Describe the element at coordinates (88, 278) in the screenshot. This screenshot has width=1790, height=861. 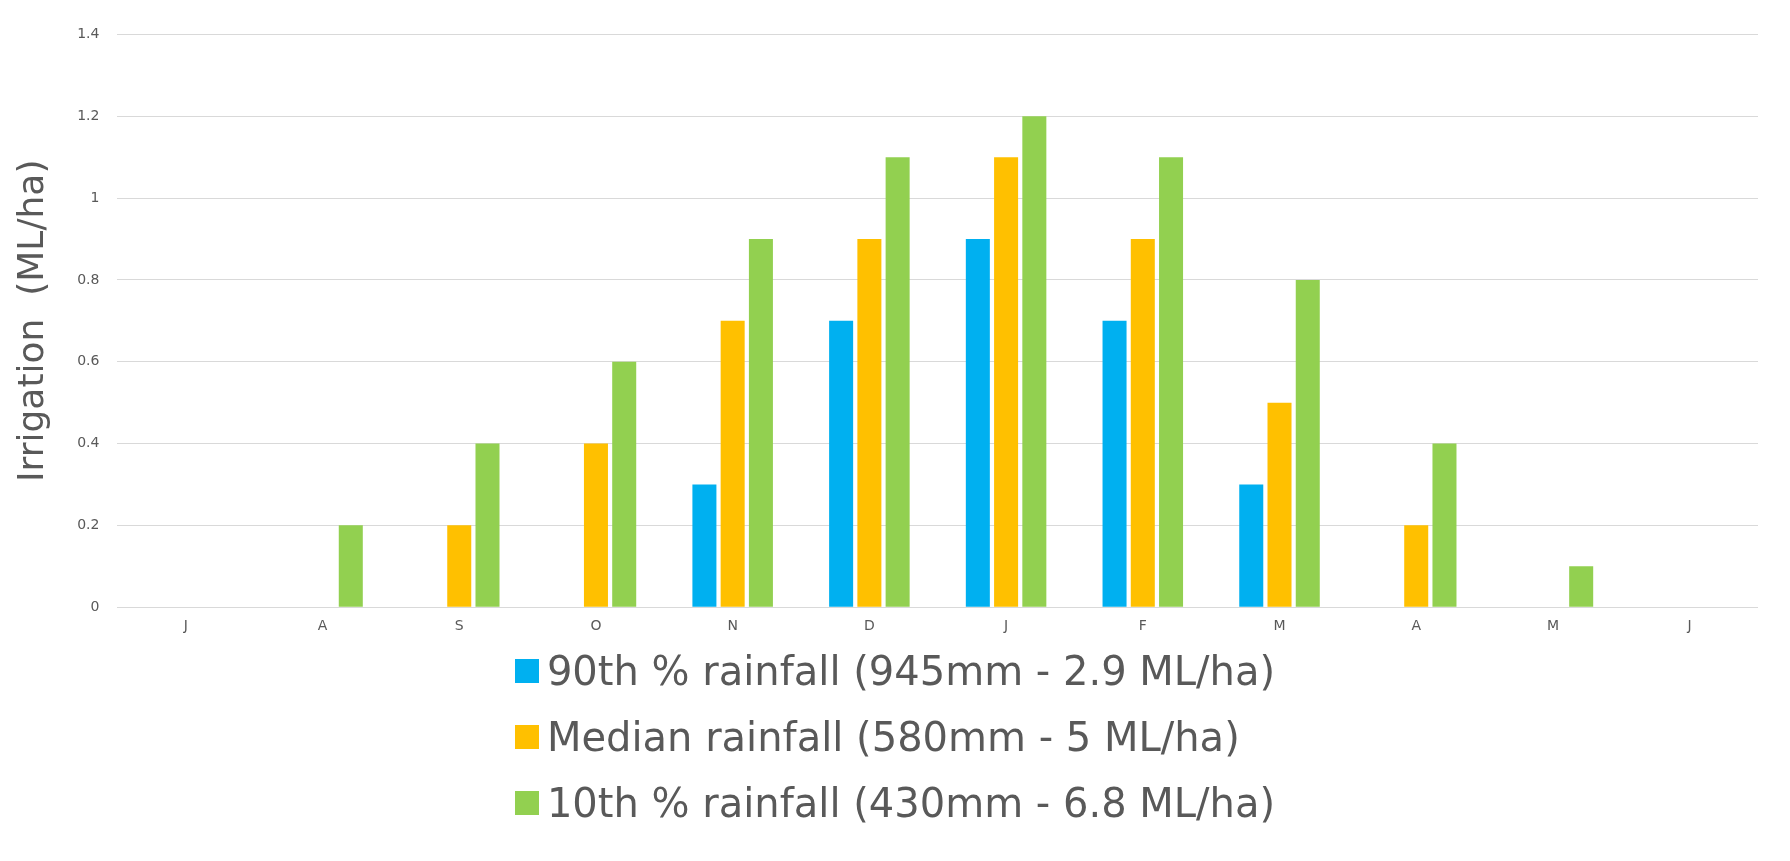
I see `y-tick-label: 0.8` at that location.